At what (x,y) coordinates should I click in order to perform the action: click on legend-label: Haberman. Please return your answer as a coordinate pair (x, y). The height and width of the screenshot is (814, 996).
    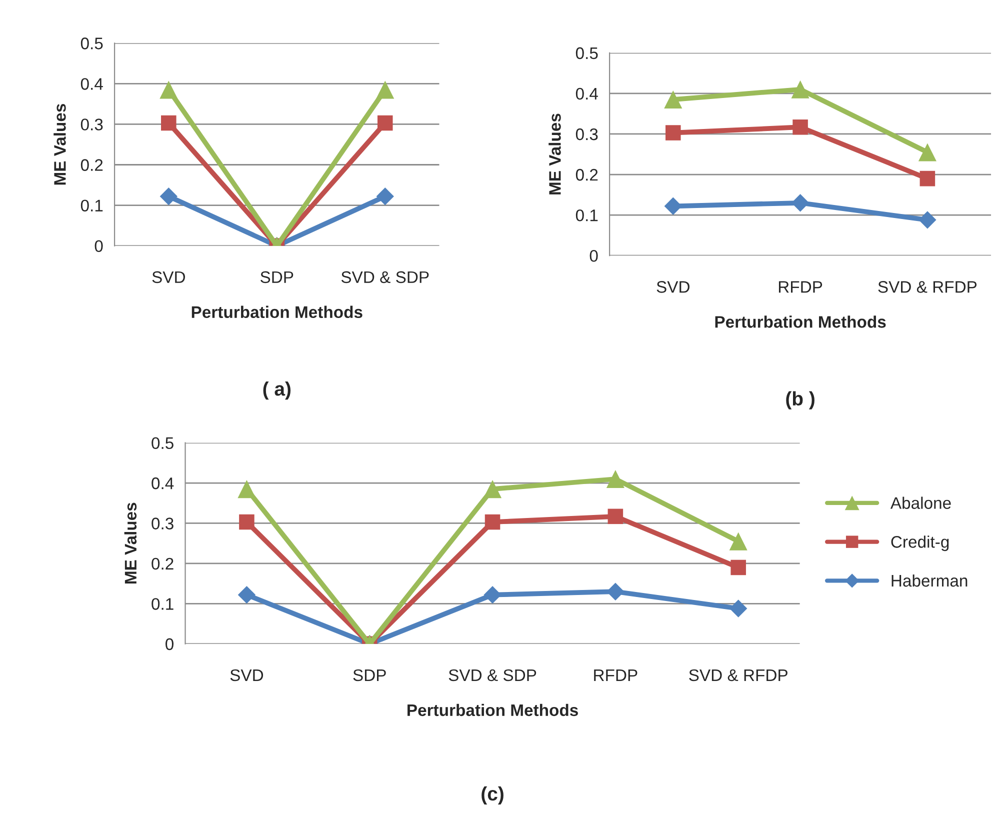
    Looking at the image, I should click on (930, 580).